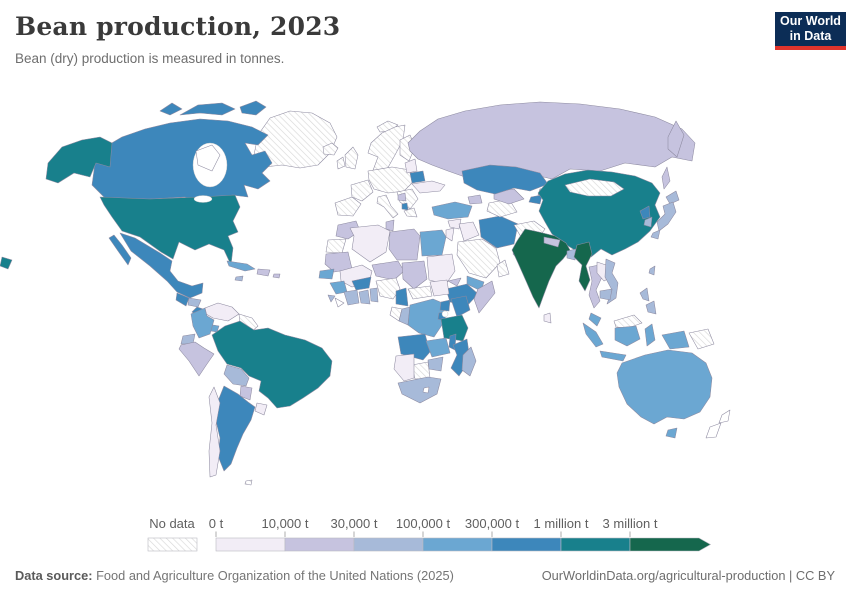 The width and height of the screenshot is (850, 600). I want to click on country-tajikistan, so click(535, 199).